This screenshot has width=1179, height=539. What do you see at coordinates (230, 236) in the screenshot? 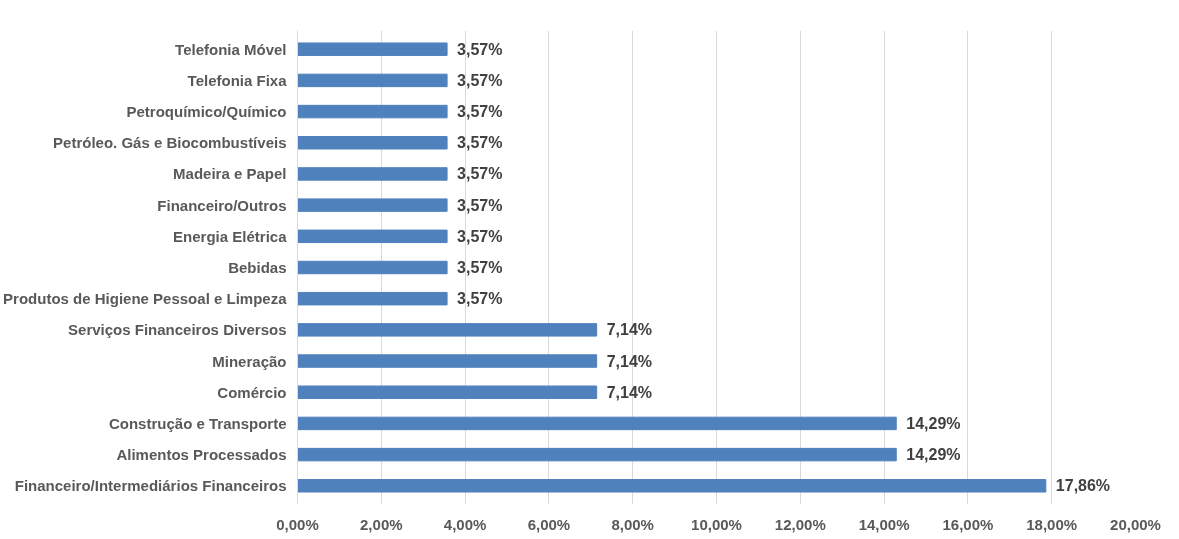
I see `y-tick-label: Energia Elétrica` at bounding box center [230, 236].